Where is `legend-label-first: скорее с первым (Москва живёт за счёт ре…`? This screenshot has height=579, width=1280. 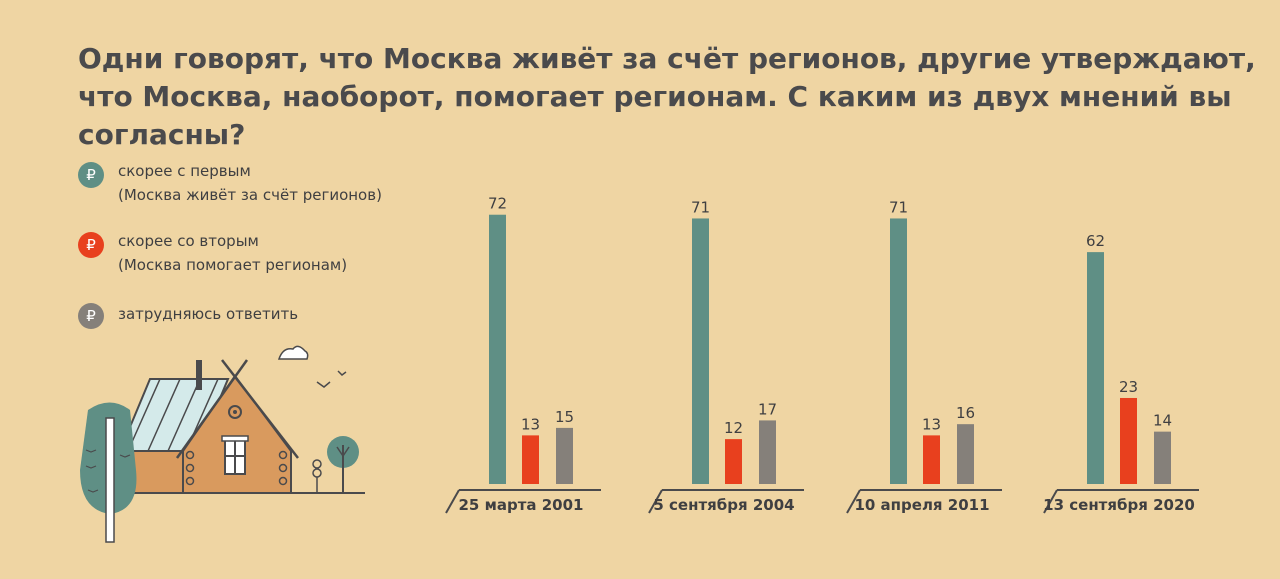 legend-label-first: скорее с первым (Москва живёт за счёт ре… is located at coordinates (250, 183).